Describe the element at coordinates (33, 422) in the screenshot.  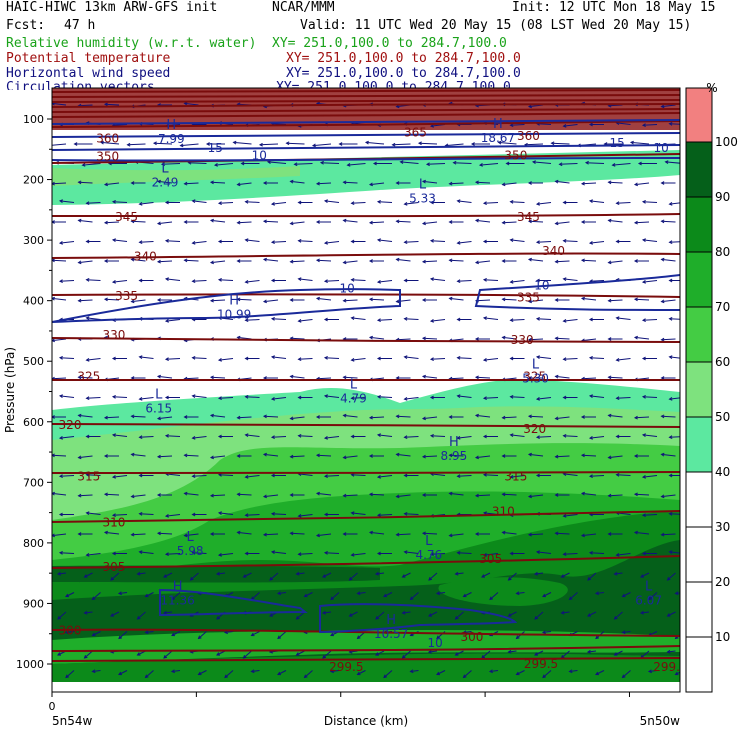
I see `y-tick-label: 600` at that location.